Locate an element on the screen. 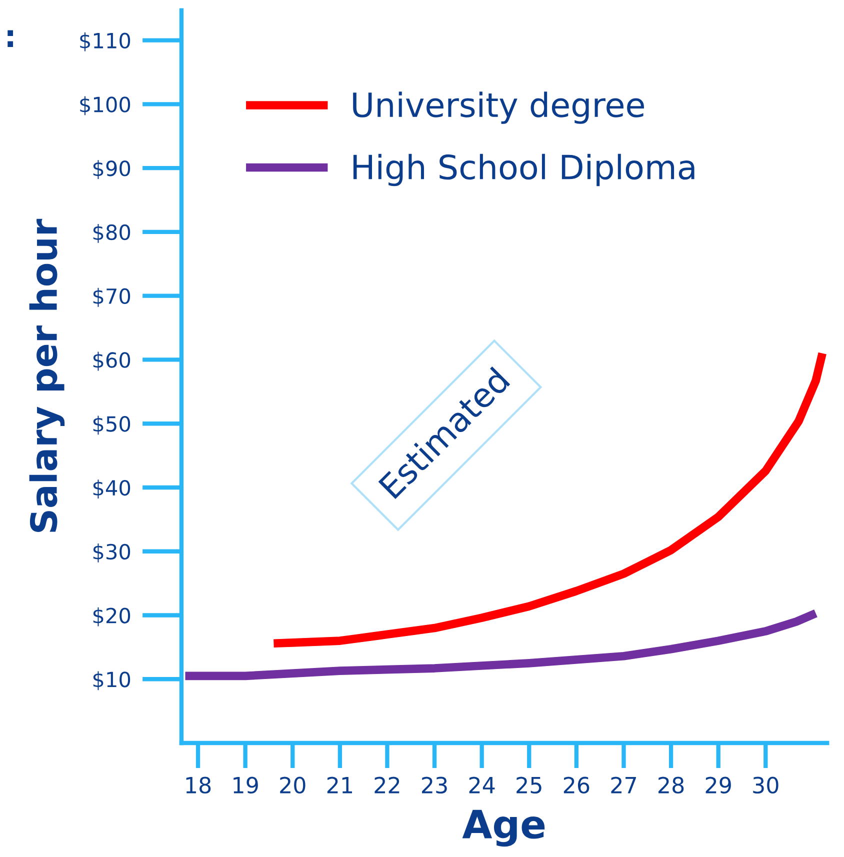 The image size is (844, 857). x-tick-label: 23 is located at coordinates (434, 785).